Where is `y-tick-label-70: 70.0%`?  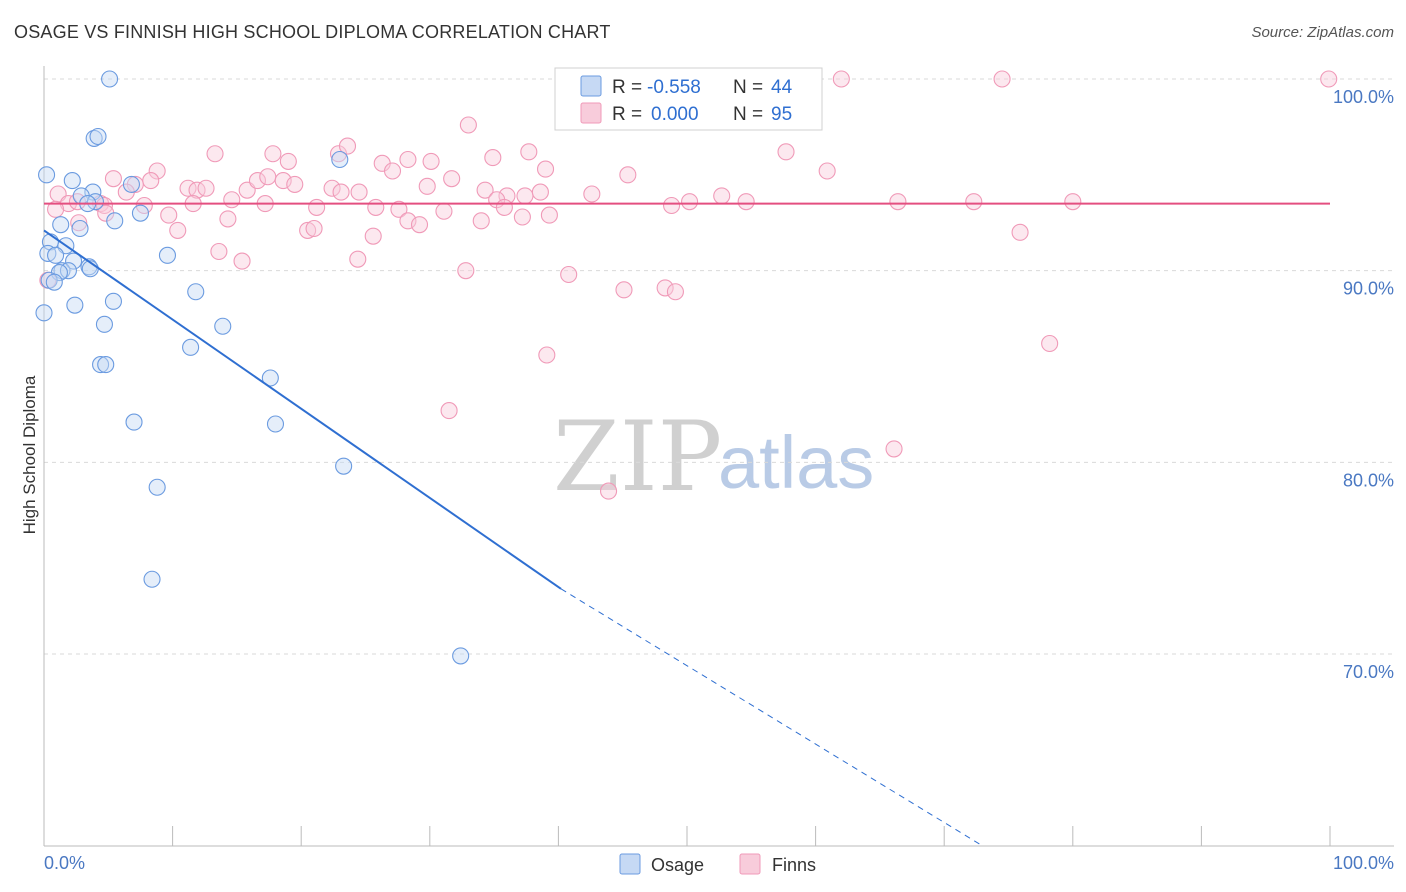 y-tick-label-70: 70.0% is located at coordinates (1368, 672).